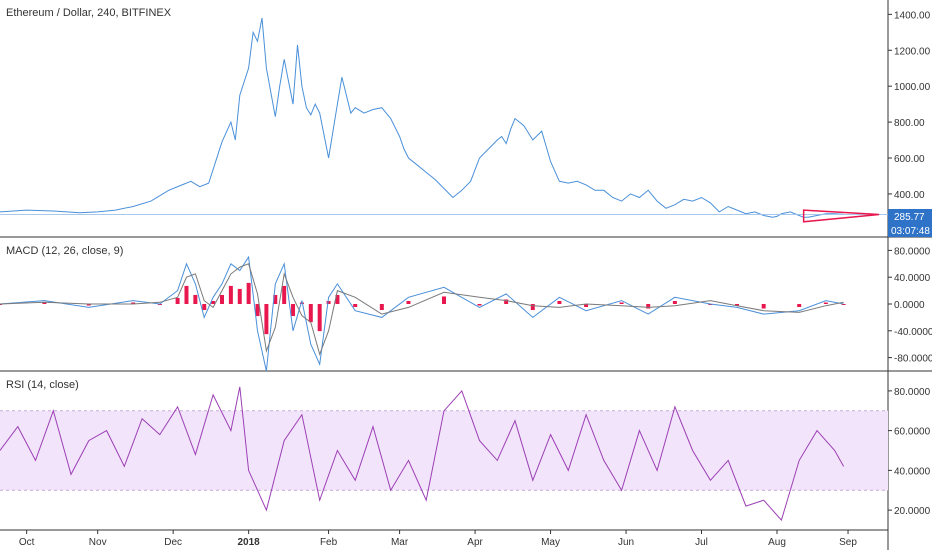 The height and width of the screenshot is (550, 932). I want to click on time-tick-label: Apr, so click(475, 542).